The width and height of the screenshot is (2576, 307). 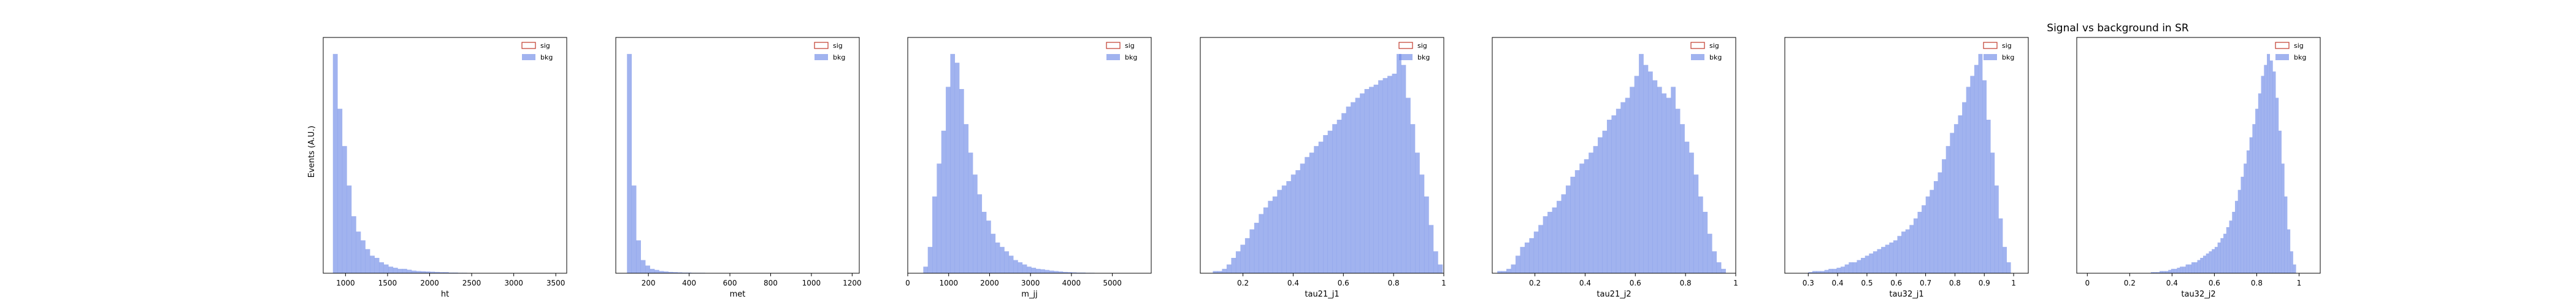 What do you see at coordinates (445, 294) in the screenshot?
I see `x-axis-label: ht` at bounding box center [445, 294].